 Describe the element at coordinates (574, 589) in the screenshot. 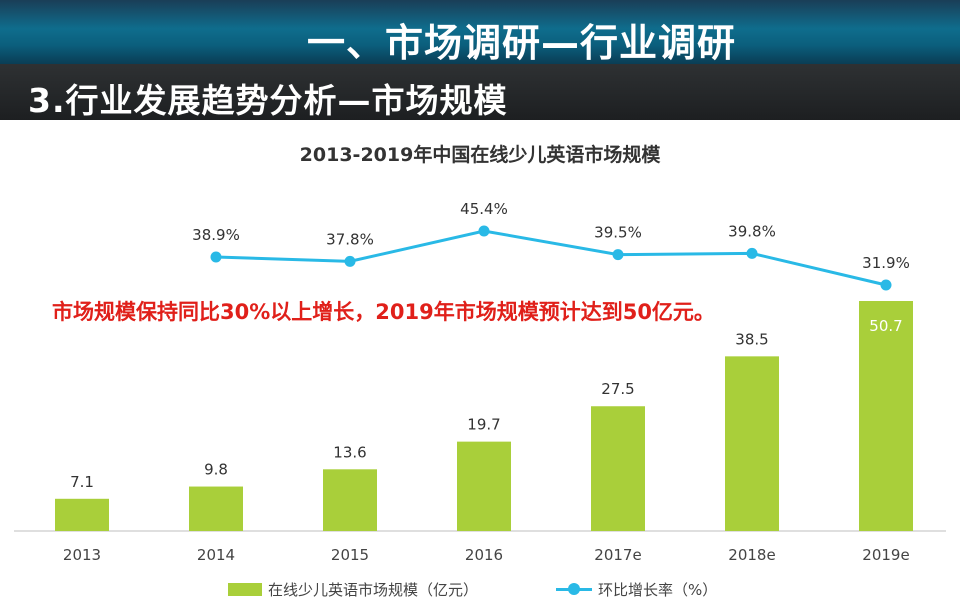

I see `legend-line-swatch` at that location.